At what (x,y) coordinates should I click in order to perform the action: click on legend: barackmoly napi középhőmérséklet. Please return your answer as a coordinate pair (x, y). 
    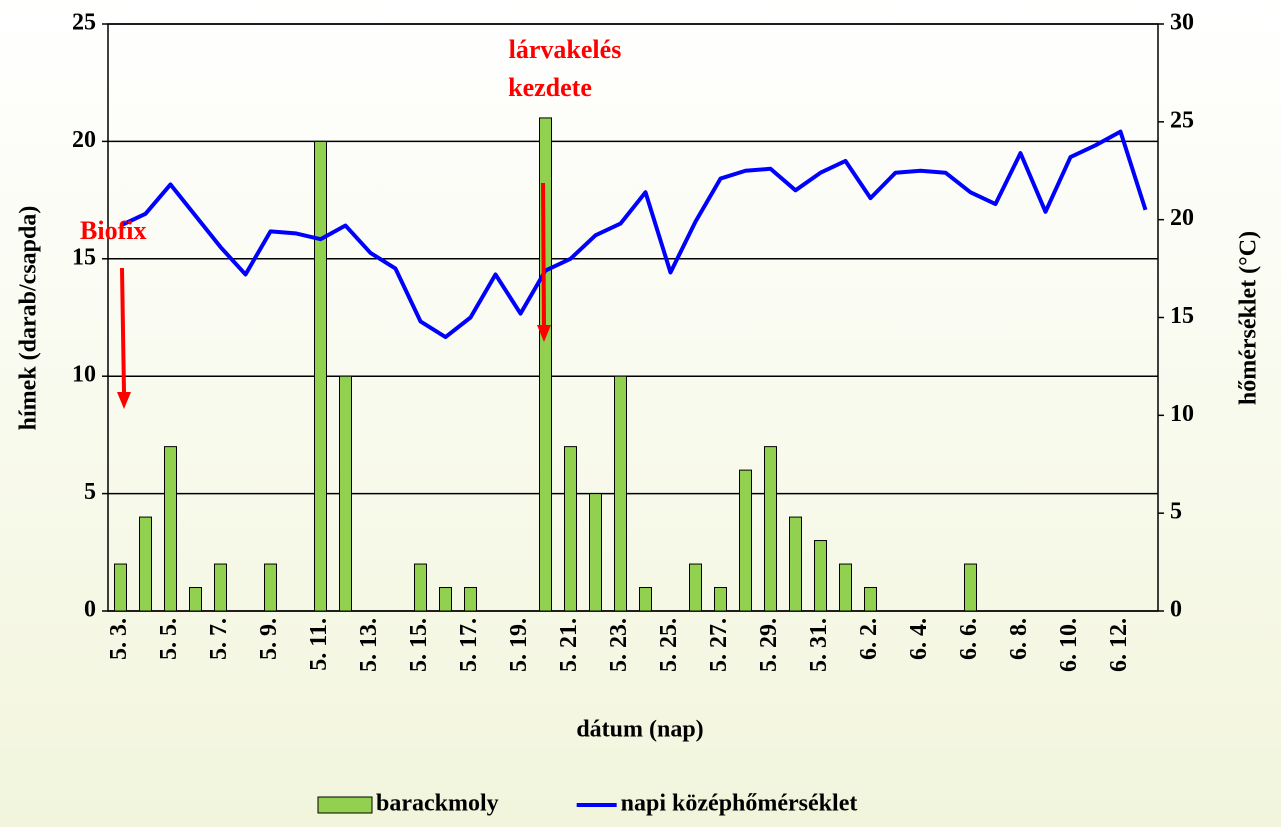
    Looking at the image, I should click on (587, 804).